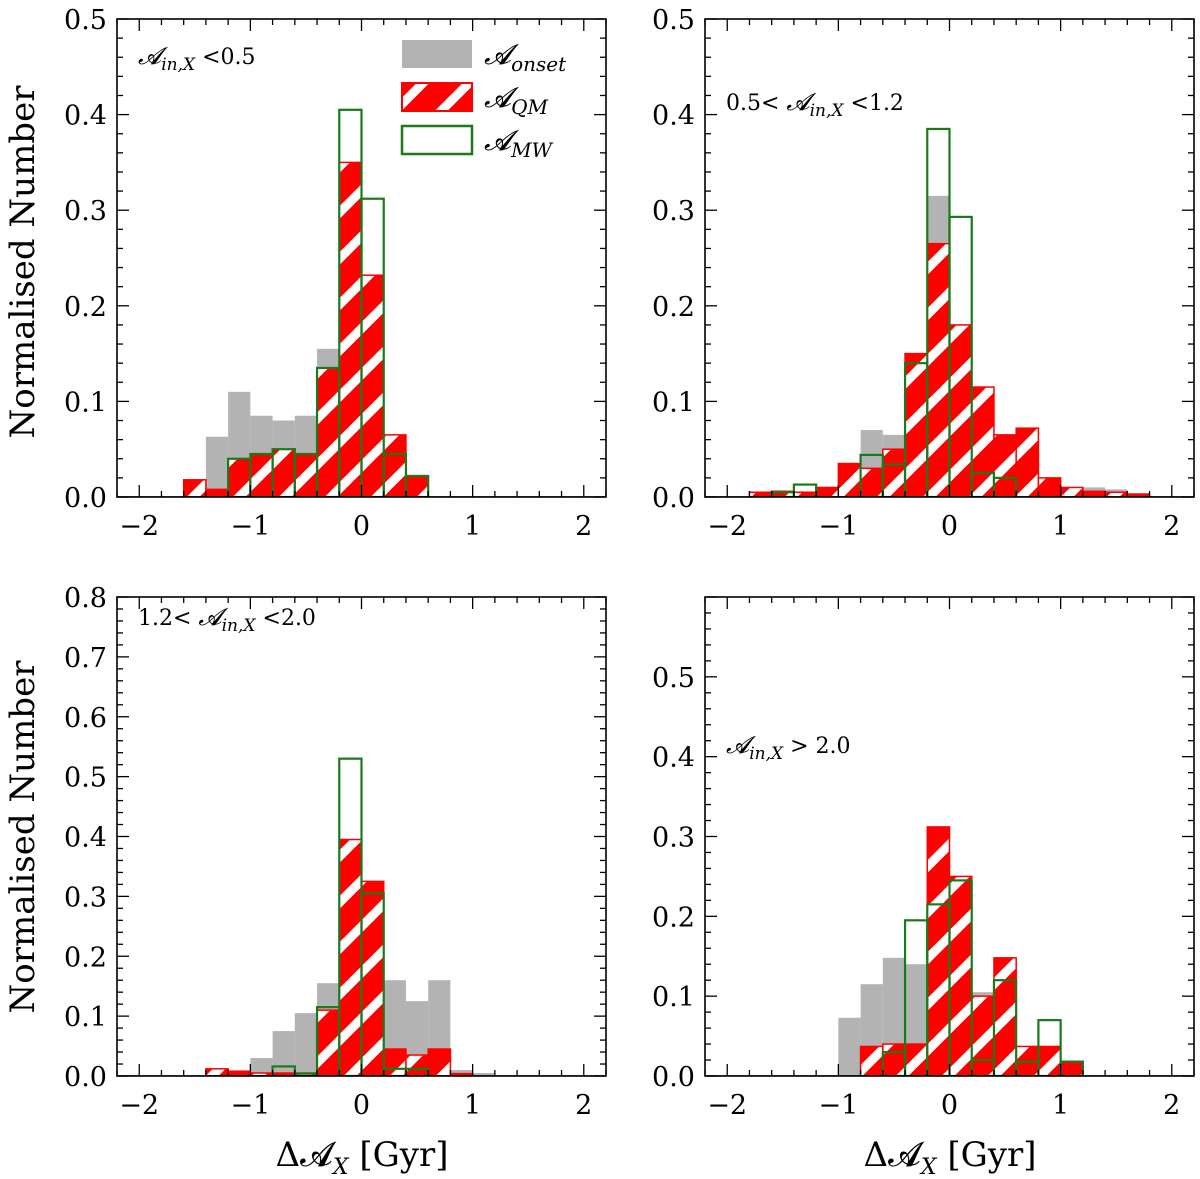  I want to click on legend-swatch-mw, so click(437, 140).